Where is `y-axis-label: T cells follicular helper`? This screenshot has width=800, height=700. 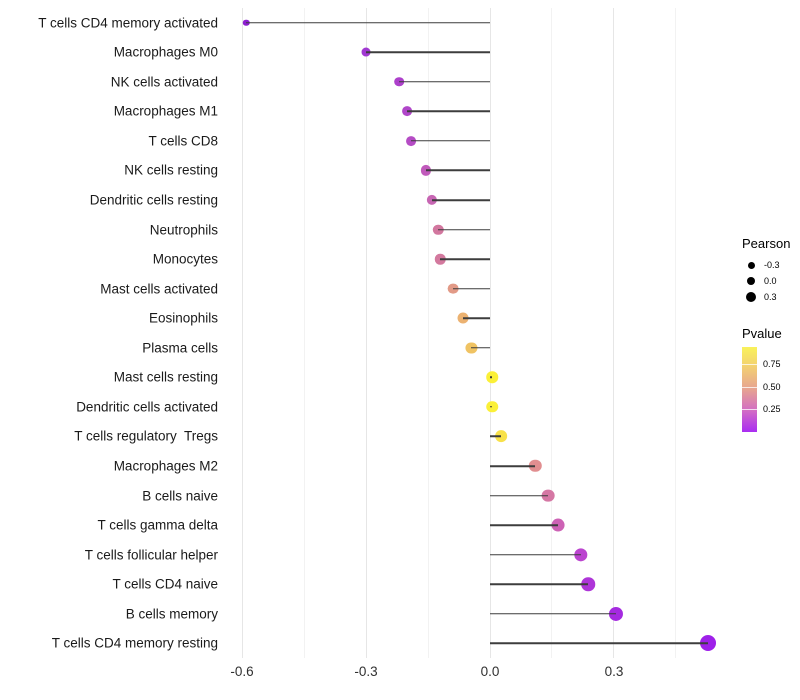
y-axis-label: T cells follicular helper is located at coordinates (151, 555).